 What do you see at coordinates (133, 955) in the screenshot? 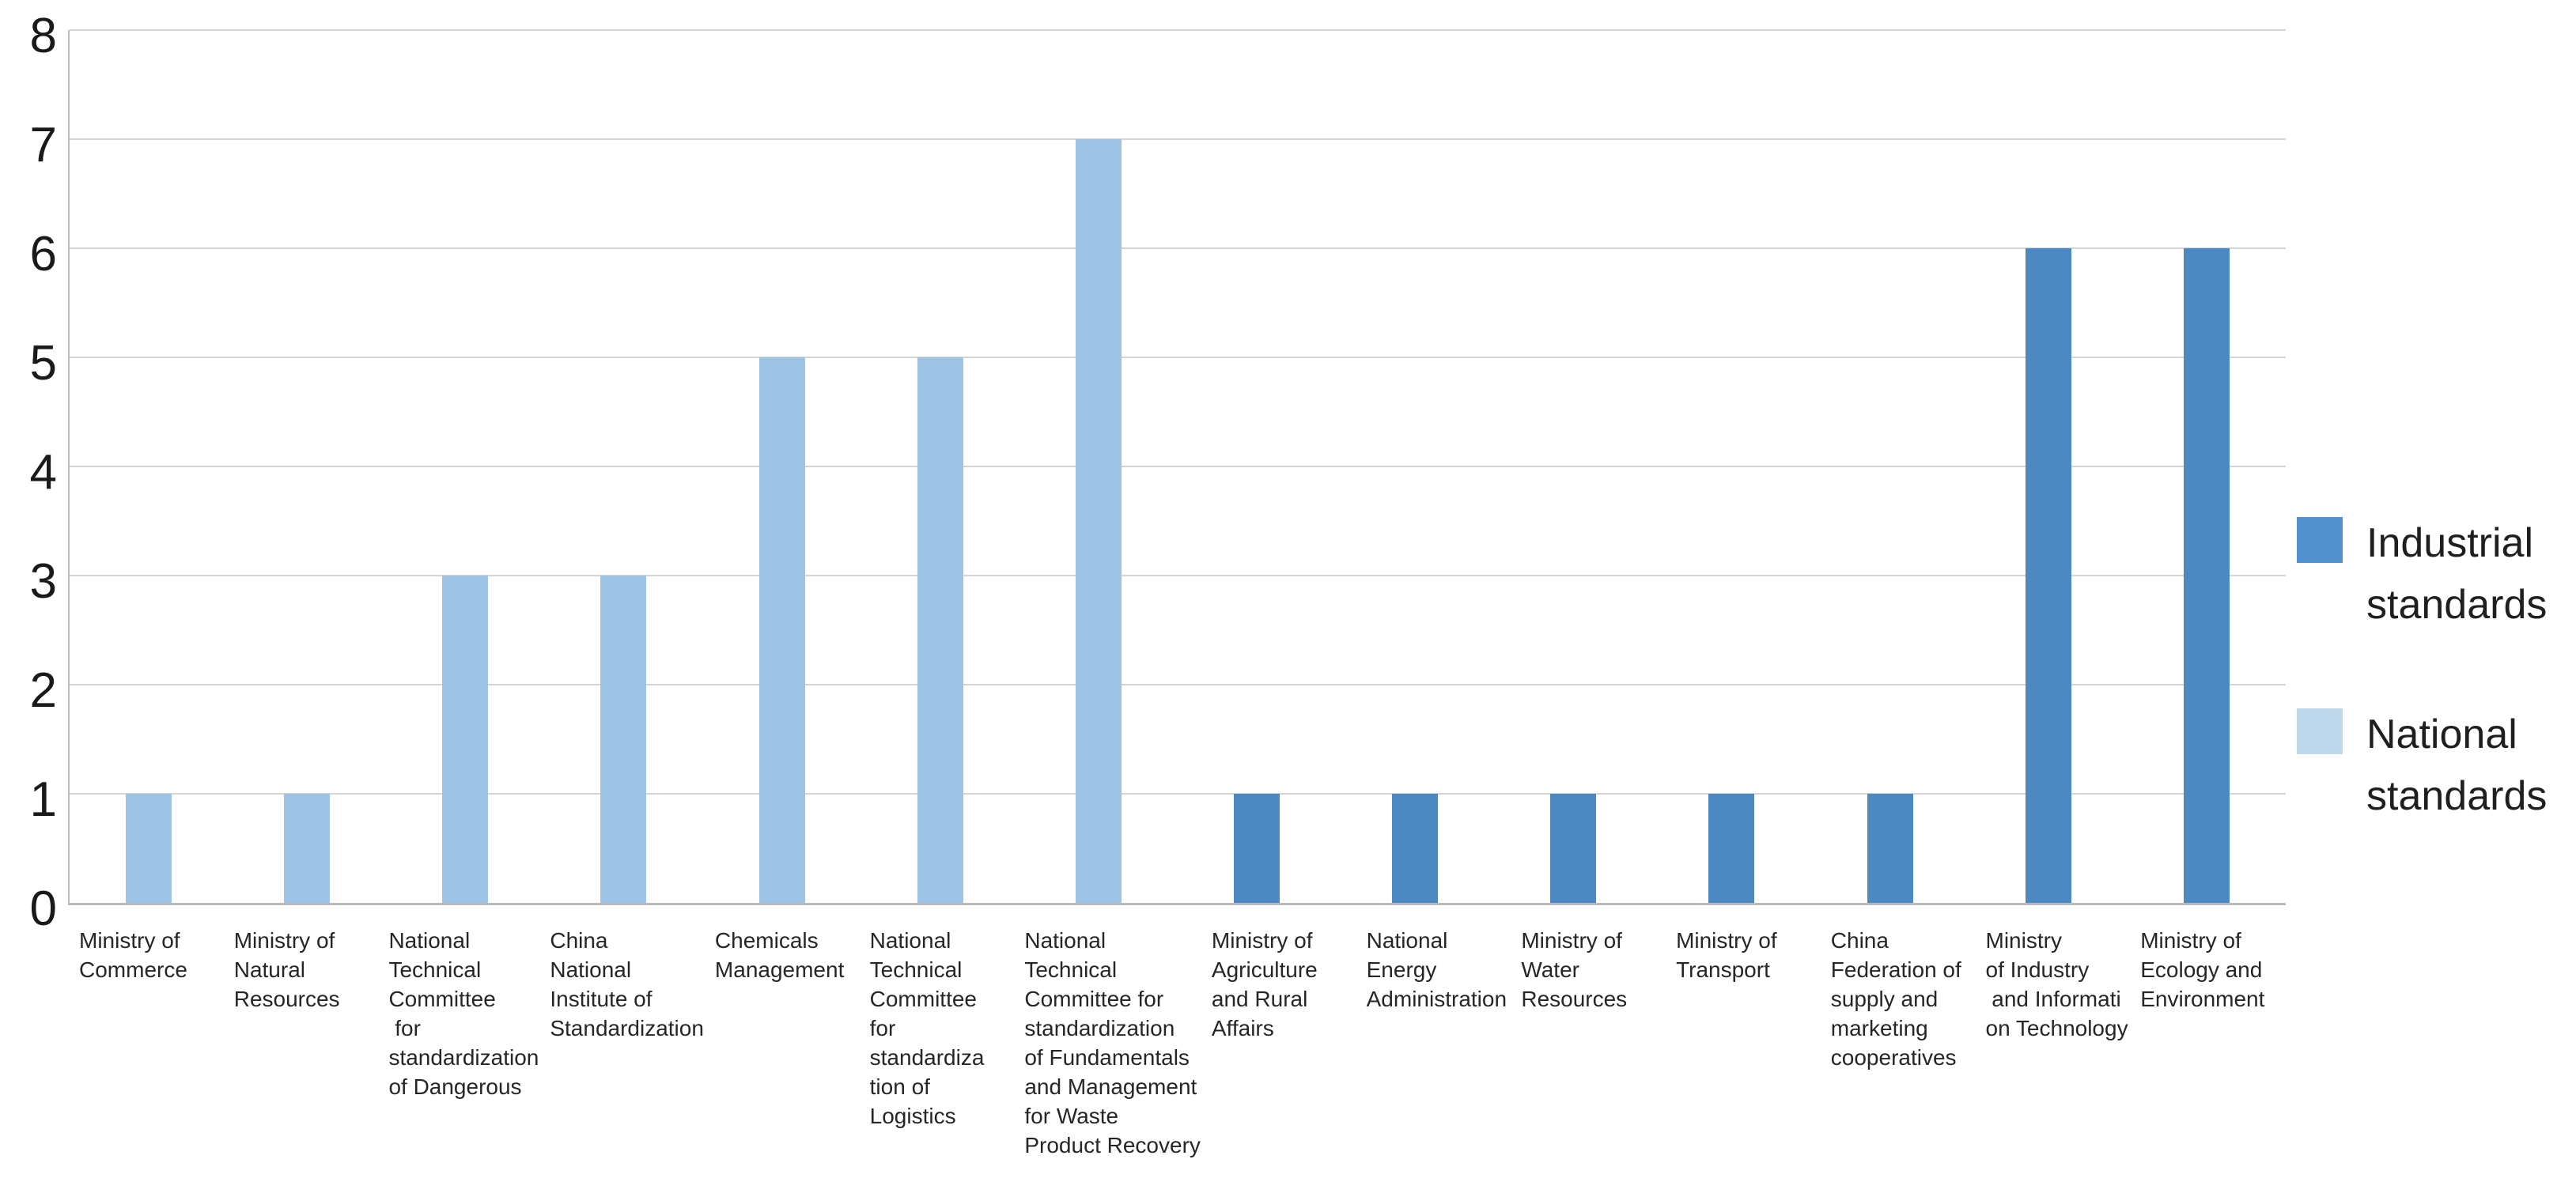
I see `x-axis-label: Ministry of Commerce` at bounding box center [133, 955].